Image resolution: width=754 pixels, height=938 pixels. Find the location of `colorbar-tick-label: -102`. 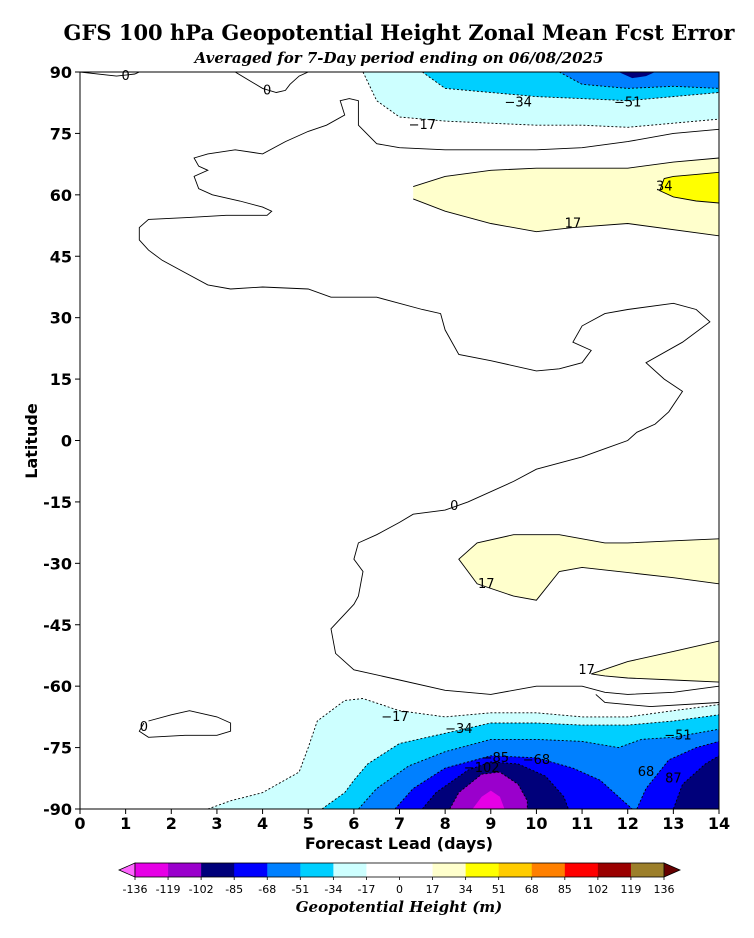

colorbar-tick-label: -102 is located at coordinates (201, 889).